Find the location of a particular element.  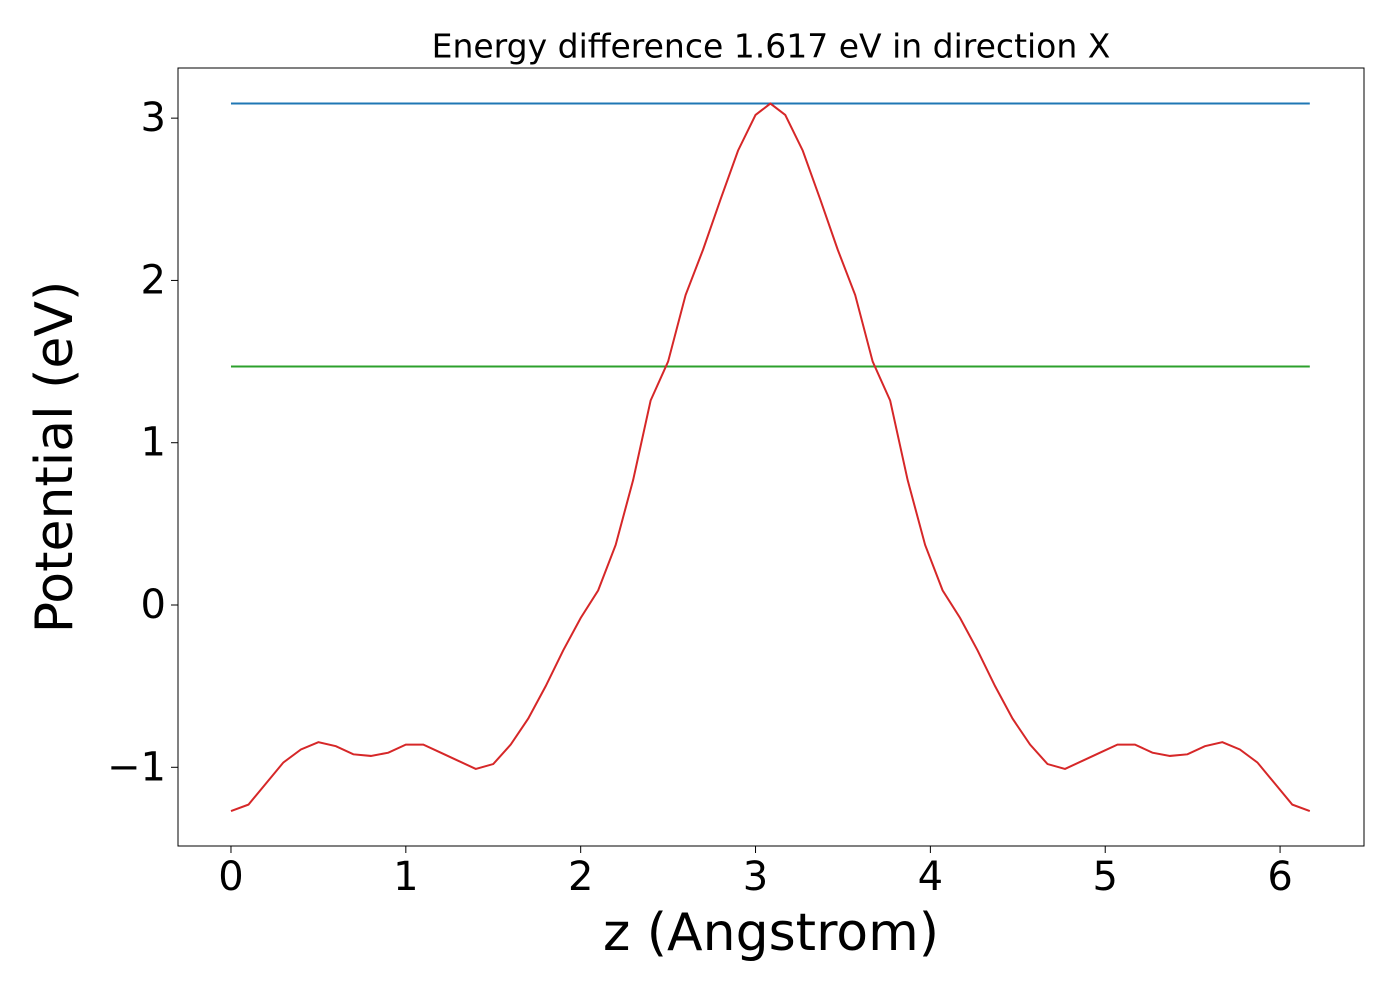

y-tick-label: 3 is located at coordinates (153, 118).